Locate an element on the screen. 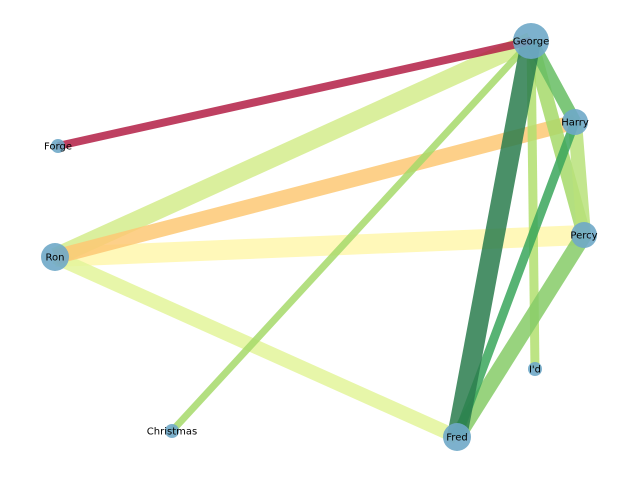  node-harry: Harry is located at coordinates (575, 122).